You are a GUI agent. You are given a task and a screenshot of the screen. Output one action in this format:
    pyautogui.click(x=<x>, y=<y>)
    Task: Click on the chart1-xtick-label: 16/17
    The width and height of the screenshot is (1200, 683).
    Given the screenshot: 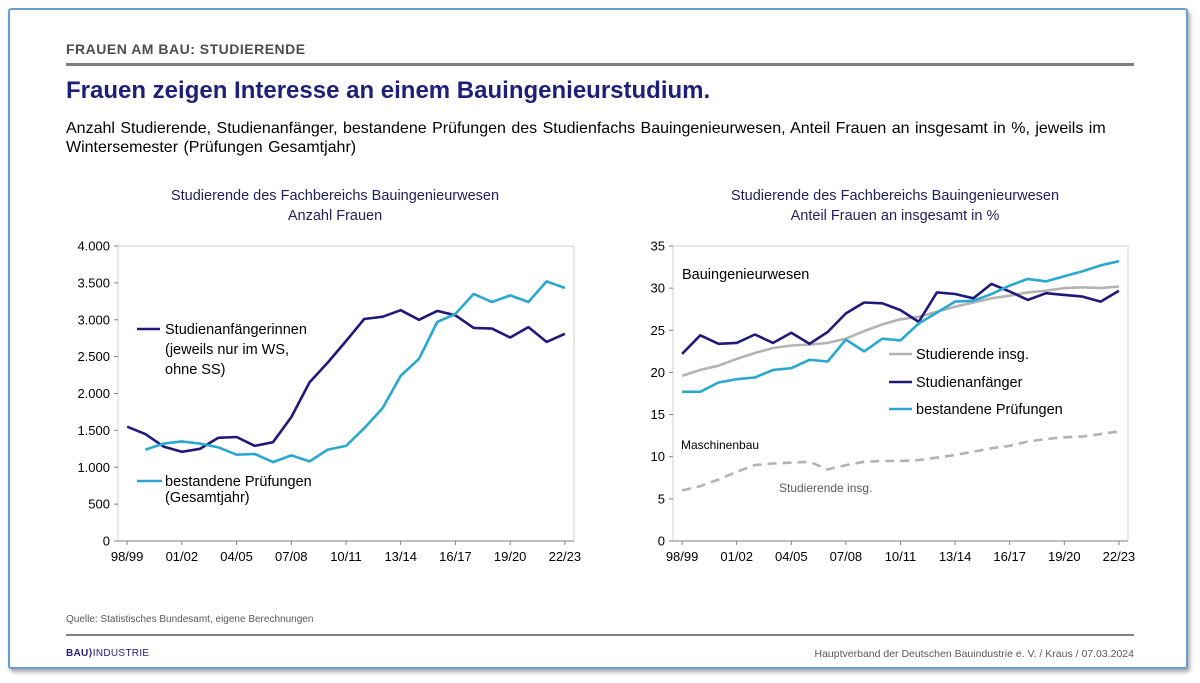 What is the action you would take?
    pyautogui.click(x=455, y=556)
    